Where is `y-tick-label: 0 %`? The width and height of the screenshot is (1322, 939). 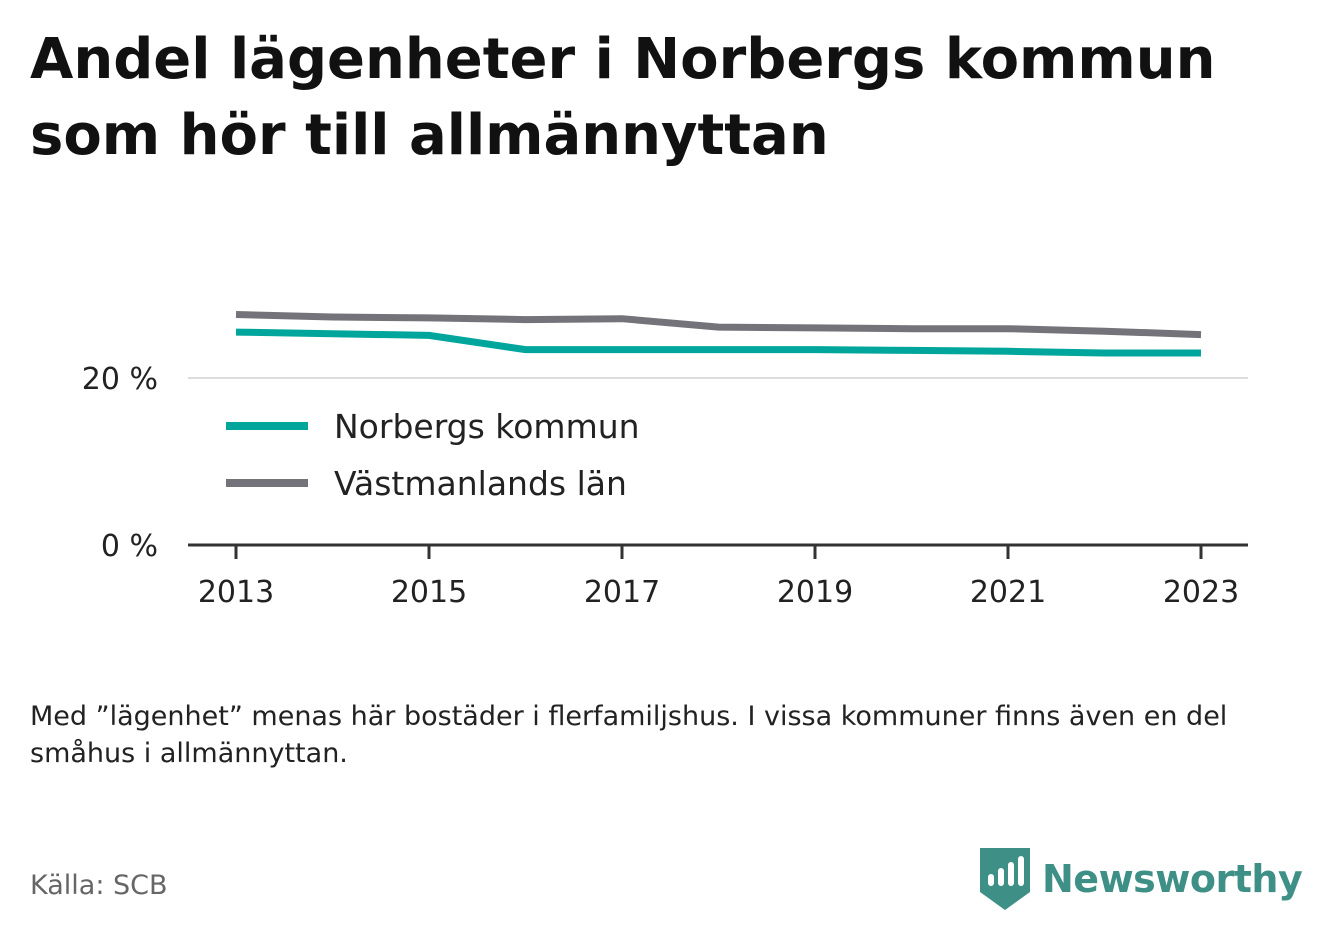 y-tick-label: 0 % is located at coordinates (129, 546).